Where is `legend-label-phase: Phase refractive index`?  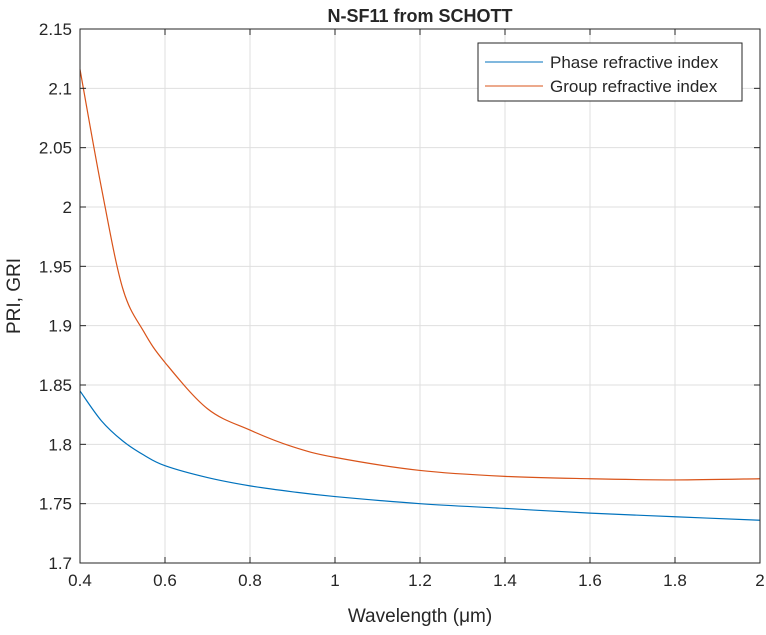 legend-label-phase: Phase refractive index is located at coordinates (634, 62).